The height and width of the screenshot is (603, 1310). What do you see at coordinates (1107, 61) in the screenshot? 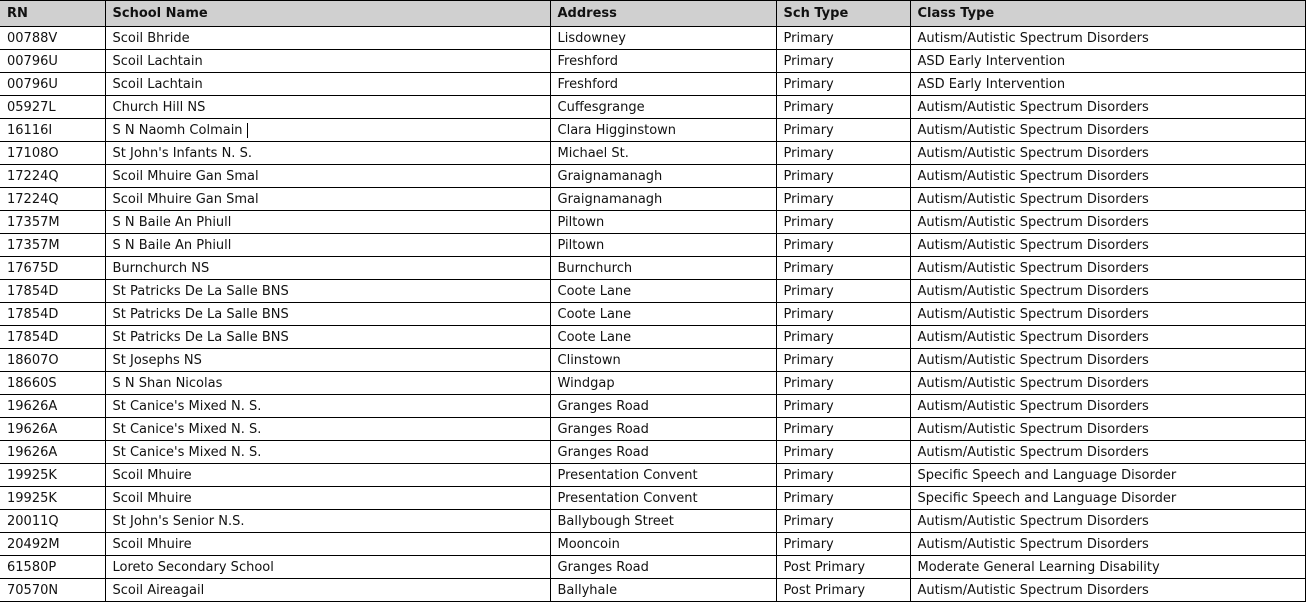
I see `class-type-cell: ASD Early Intervention` at bounding box center [1107, 61].